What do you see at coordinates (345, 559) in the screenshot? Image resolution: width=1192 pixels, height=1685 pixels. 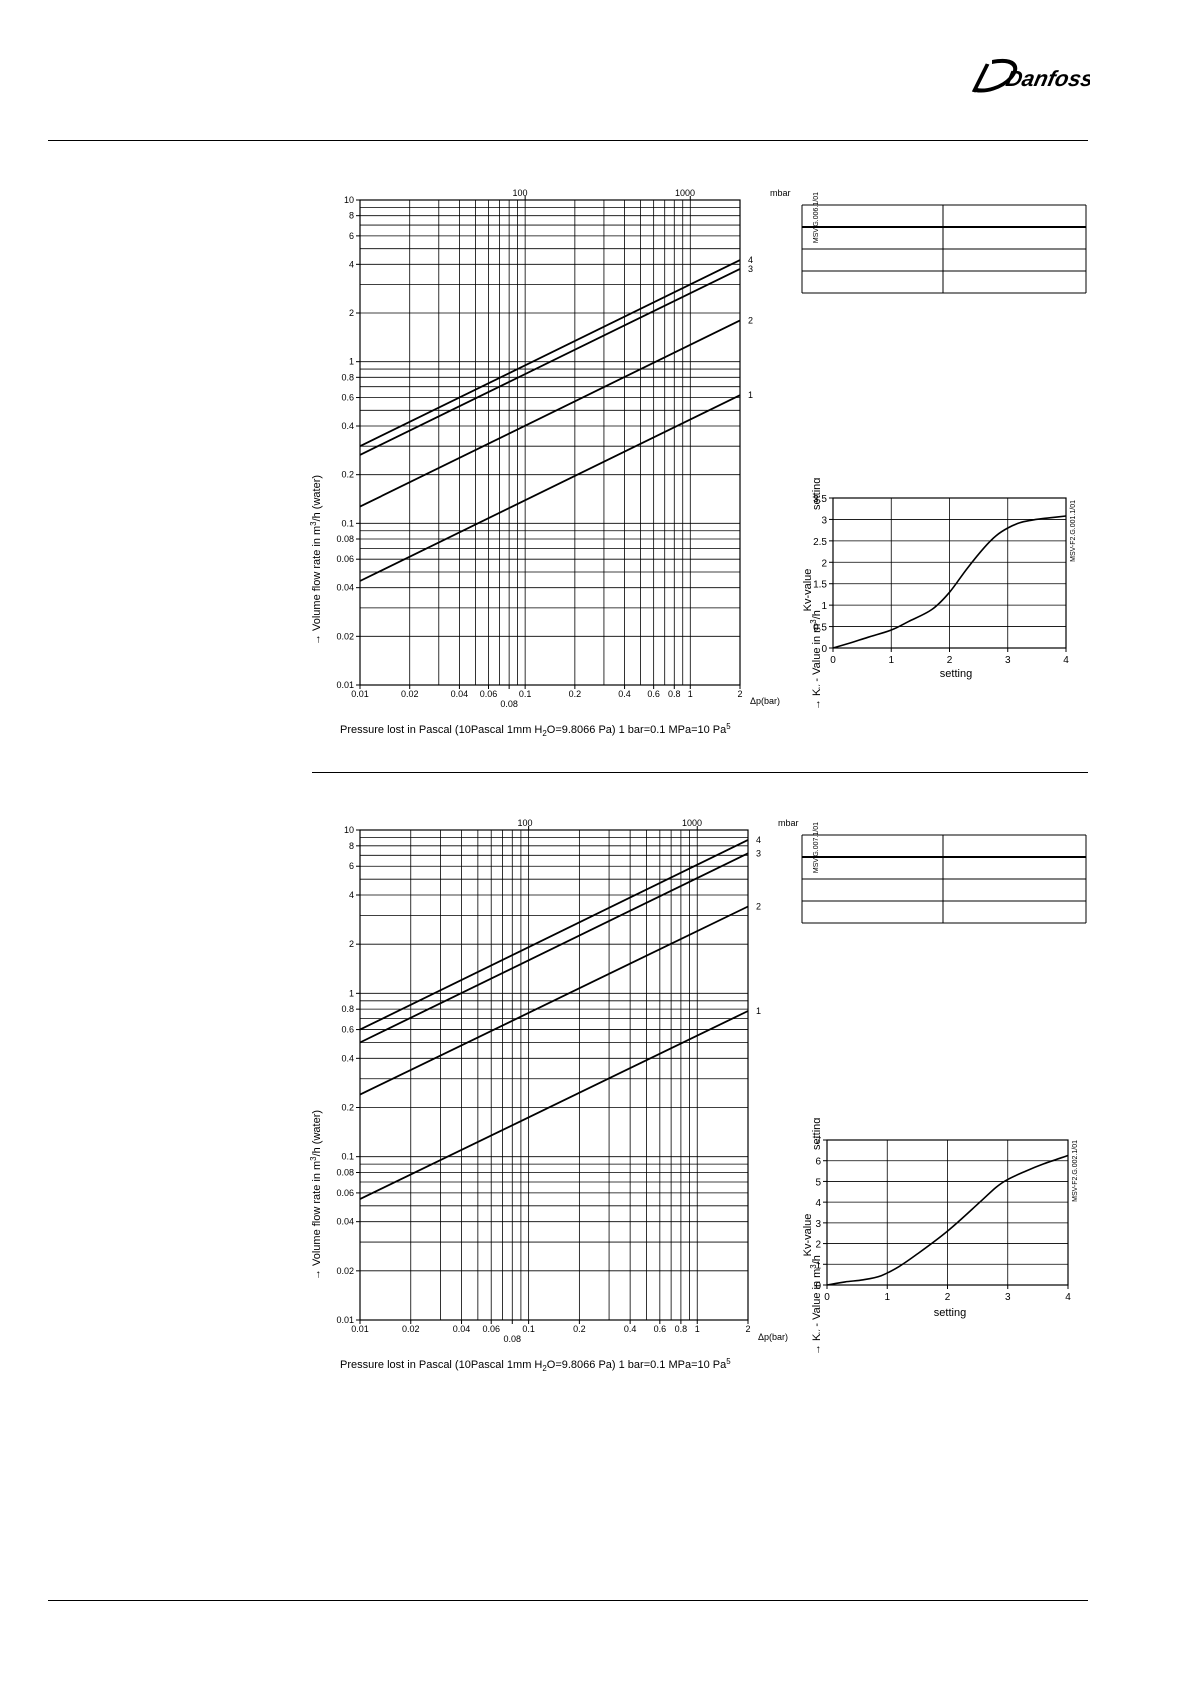 I see `y-tick-label: 0.06` at bounding box center [345, 559].